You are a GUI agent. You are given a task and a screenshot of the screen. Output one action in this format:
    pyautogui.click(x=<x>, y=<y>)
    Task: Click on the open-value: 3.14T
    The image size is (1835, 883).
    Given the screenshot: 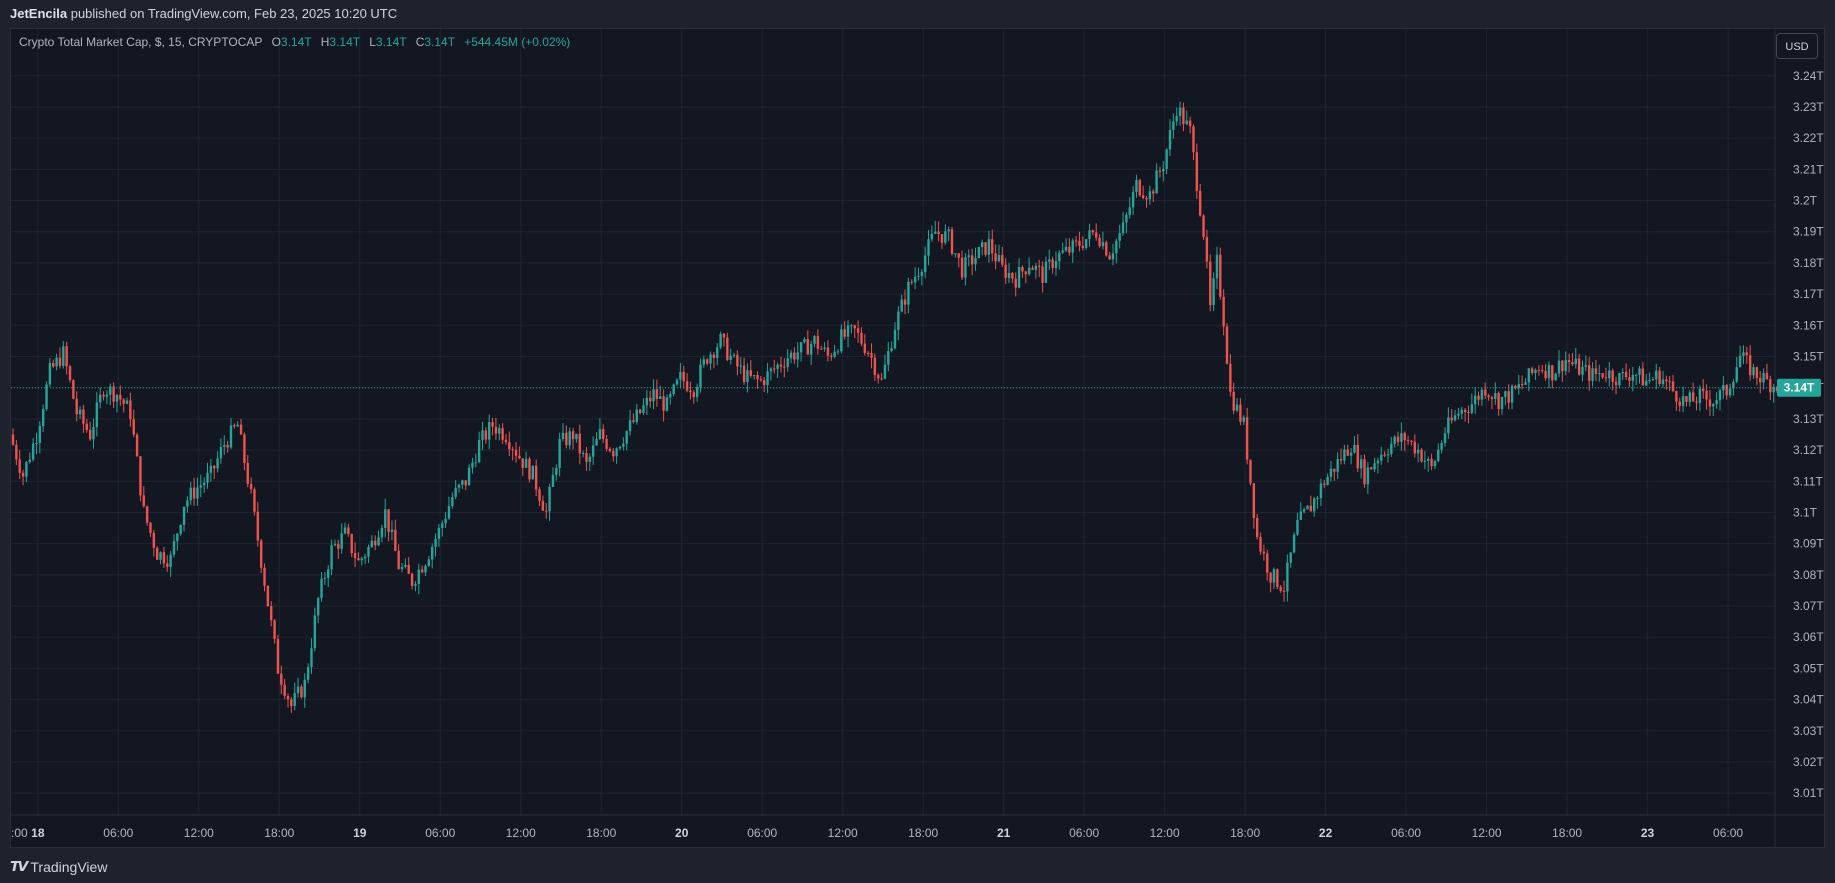 What is the action you would take?
    pyautogui.click(x=296, y=42)
    